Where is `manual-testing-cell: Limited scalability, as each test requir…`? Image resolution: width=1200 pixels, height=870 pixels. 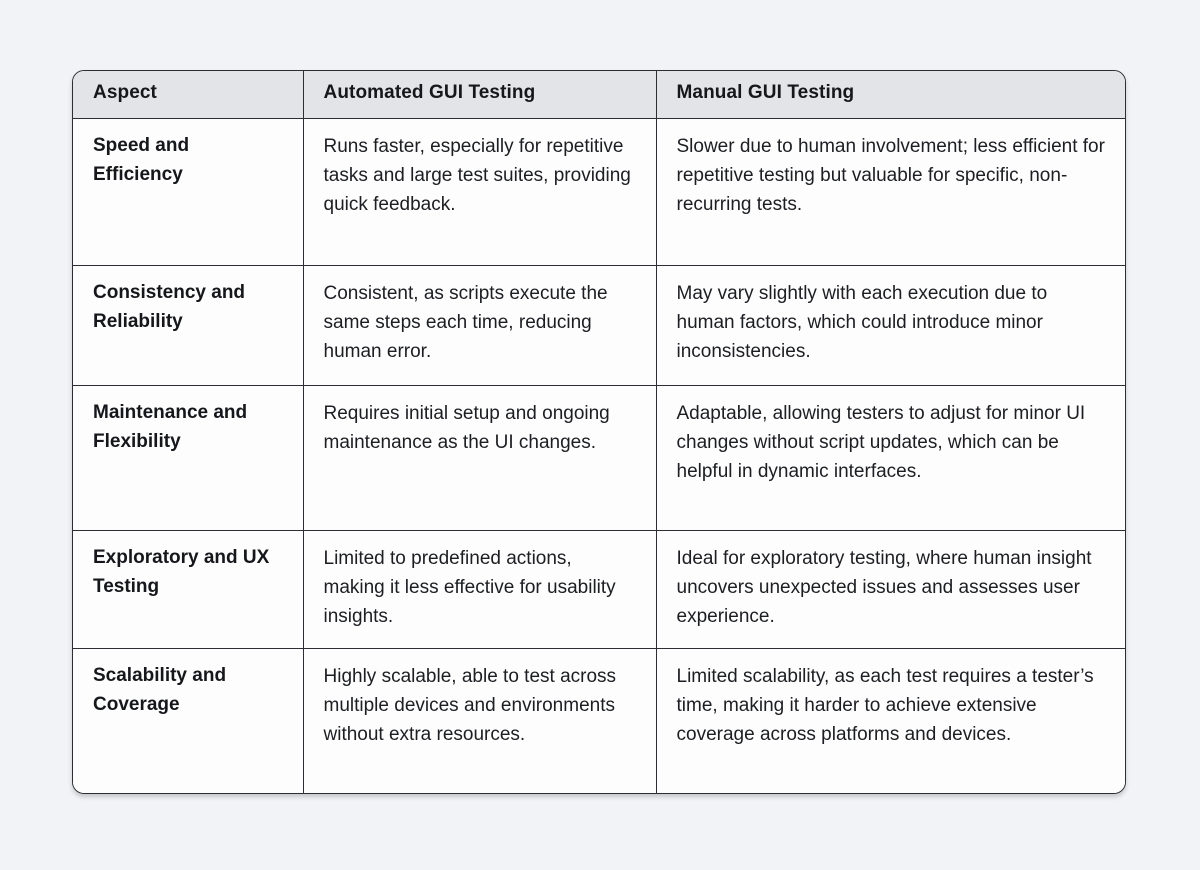
manual-testing-cell: Limited scalability, as each test requir… is located at coordinates (890, 720).